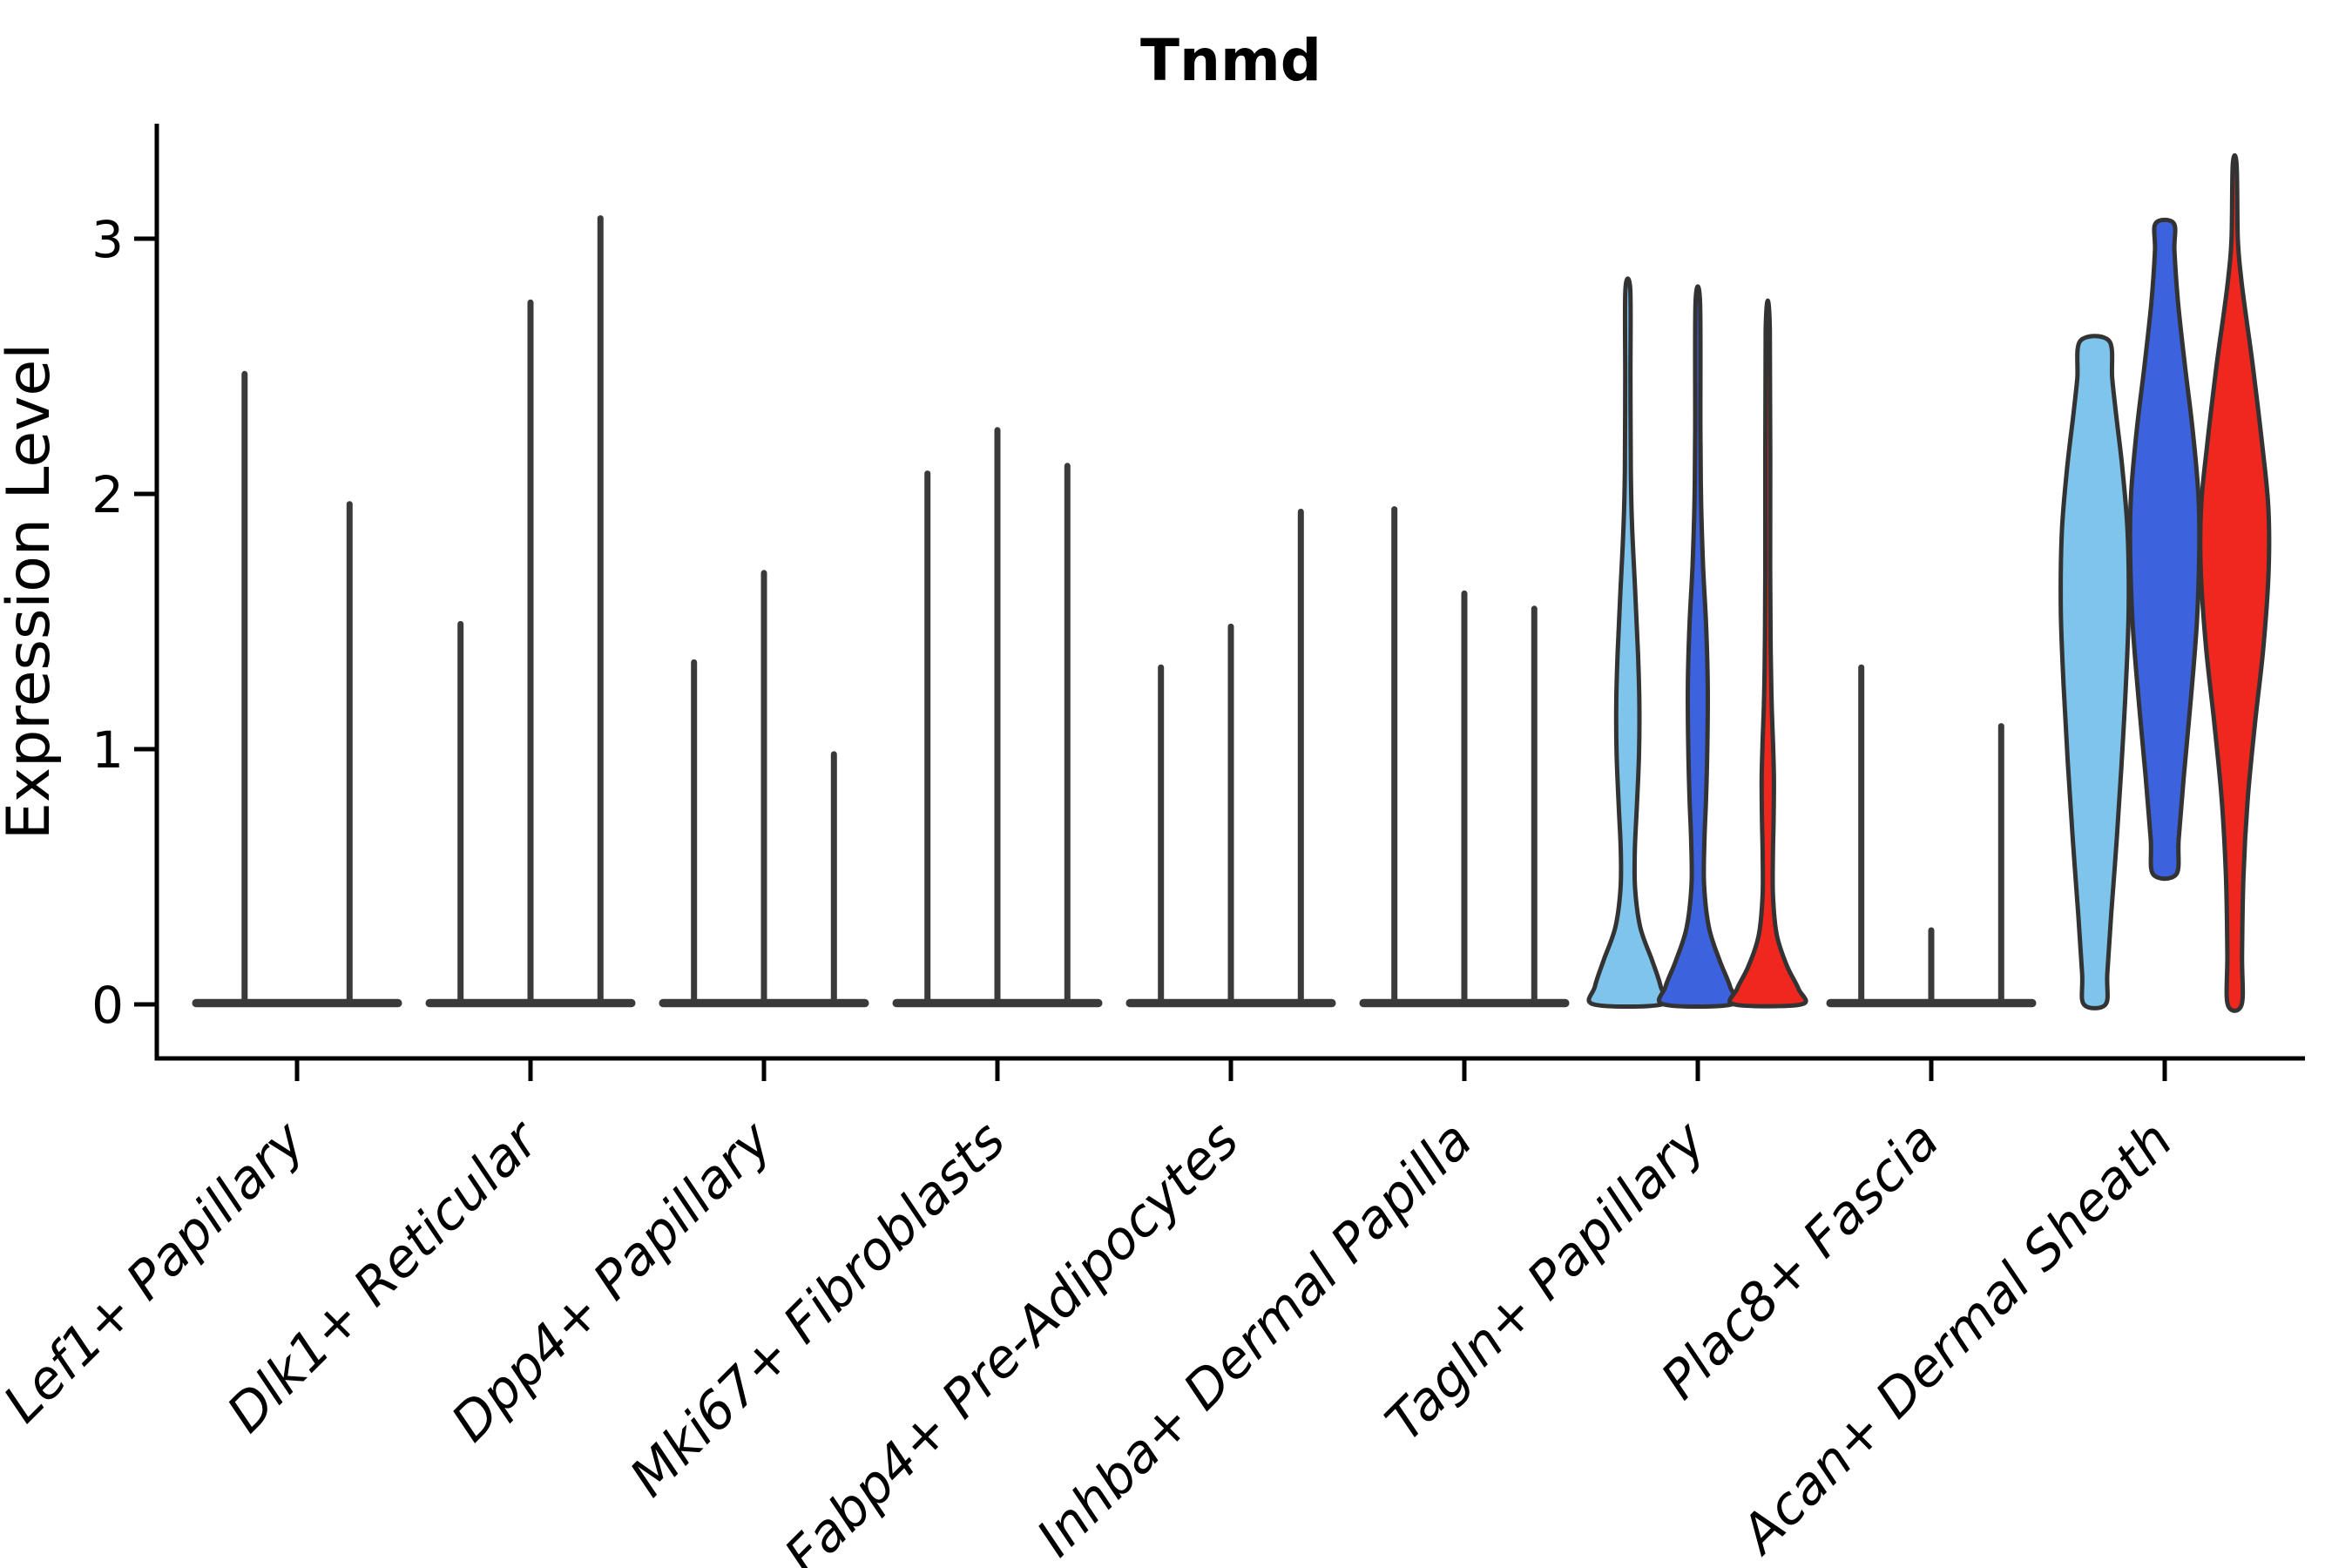  What do you see at coordinates (1956, 1339) in the screenshot?
I see `x-tick-label-8: Acan+ Dermal Sheath` at bounding box center [1956, 1339].